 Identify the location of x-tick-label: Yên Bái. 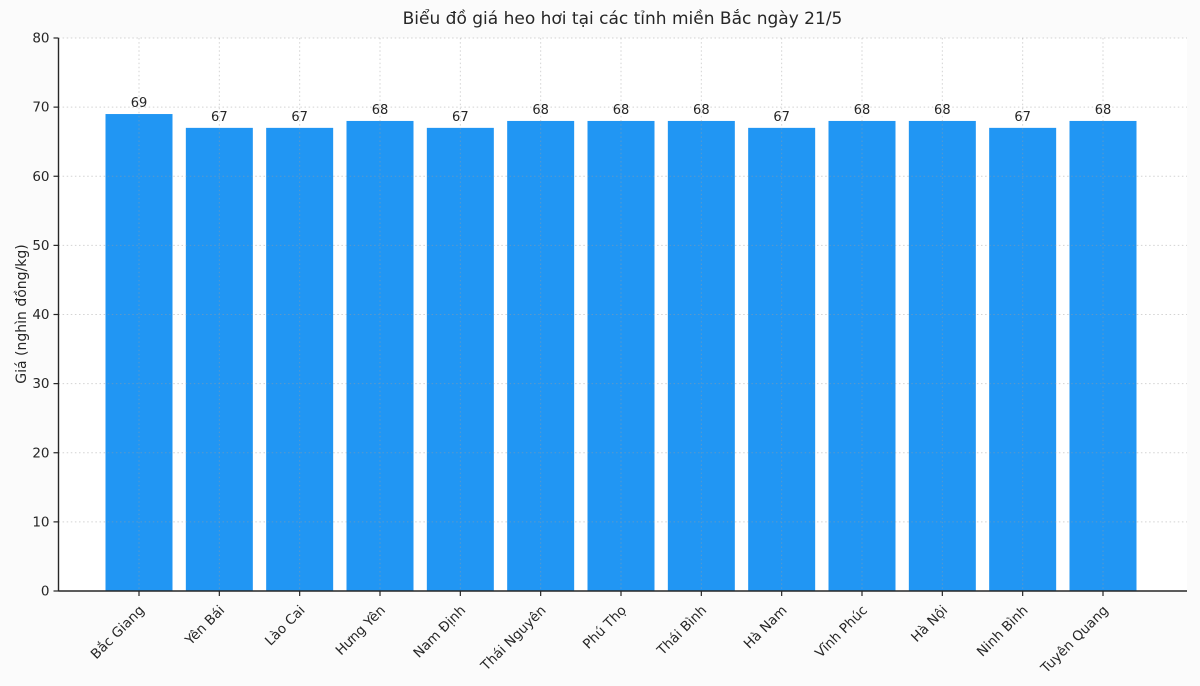
(205, 626).